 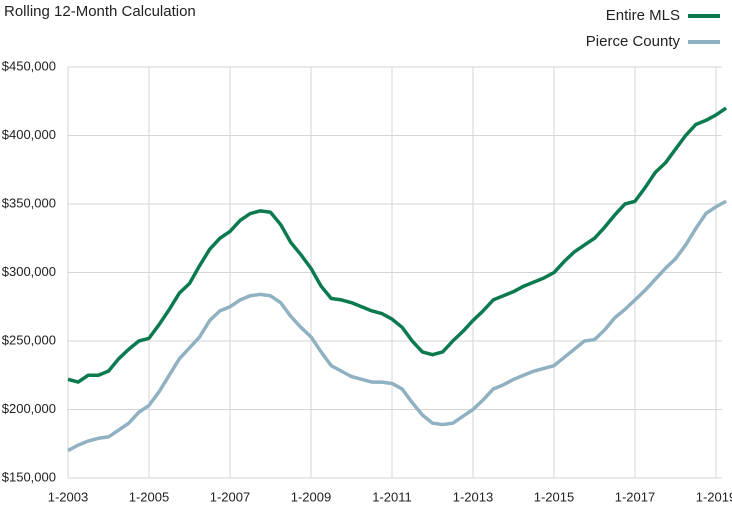 What do you see at coordinates (149, 496) in the screenshot?
I see `x-tick-label: 1-2005` at bounding box center [149, 496].